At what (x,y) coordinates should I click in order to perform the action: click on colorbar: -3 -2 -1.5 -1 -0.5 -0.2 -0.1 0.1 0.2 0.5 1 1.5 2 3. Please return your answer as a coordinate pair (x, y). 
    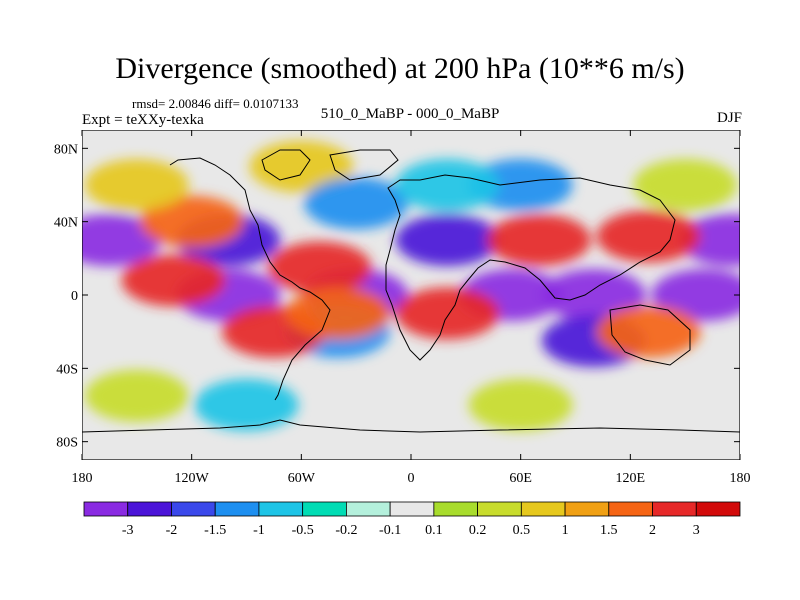
    Looking at the image, I should click on (412, 519).